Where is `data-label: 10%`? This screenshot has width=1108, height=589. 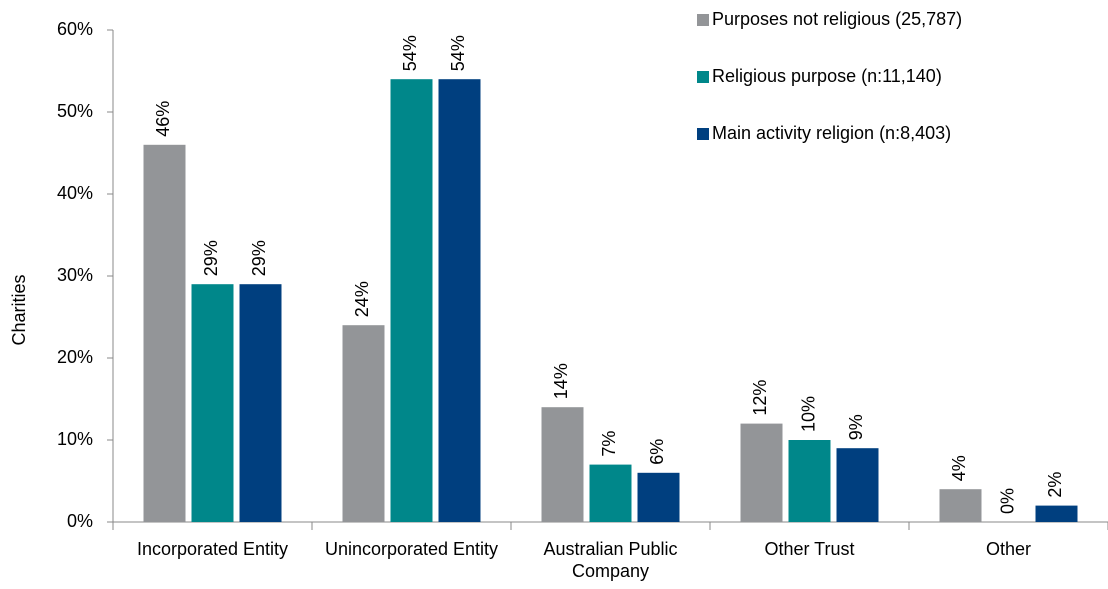 data-label: 10% is located at coordinates (808, 414).